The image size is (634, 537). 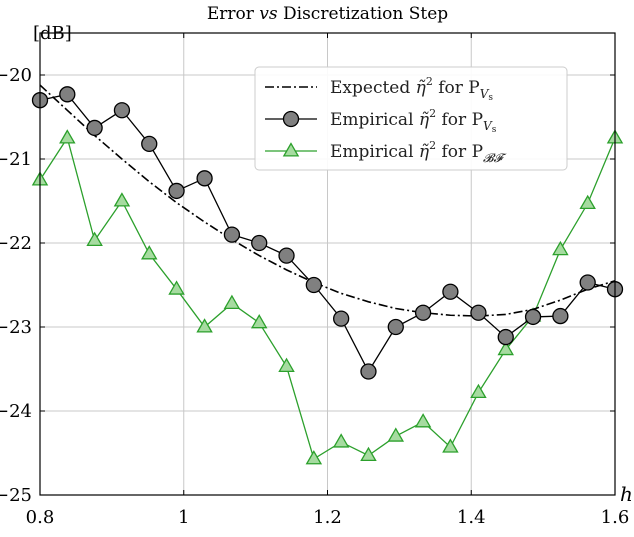 What do you see at coordinates (40, 517) in the screenshot?
I see `x-tick-label: 0.8` at bounding box center [40, 517].